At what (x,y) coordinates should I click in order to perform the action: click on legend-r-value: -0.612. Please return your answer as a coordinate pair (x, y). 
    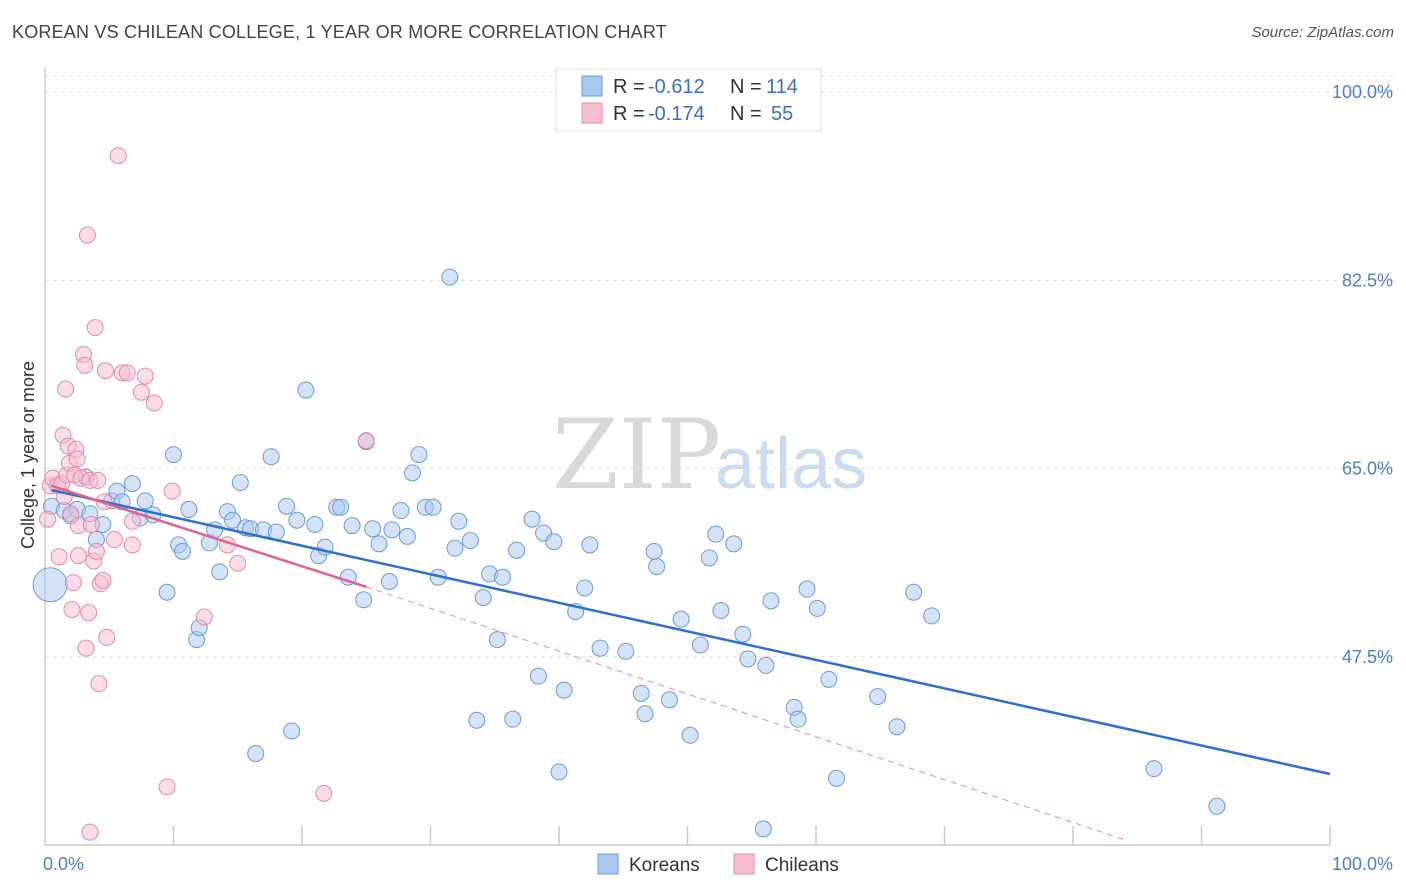
    Looking at the image, I should click on (676, 87).